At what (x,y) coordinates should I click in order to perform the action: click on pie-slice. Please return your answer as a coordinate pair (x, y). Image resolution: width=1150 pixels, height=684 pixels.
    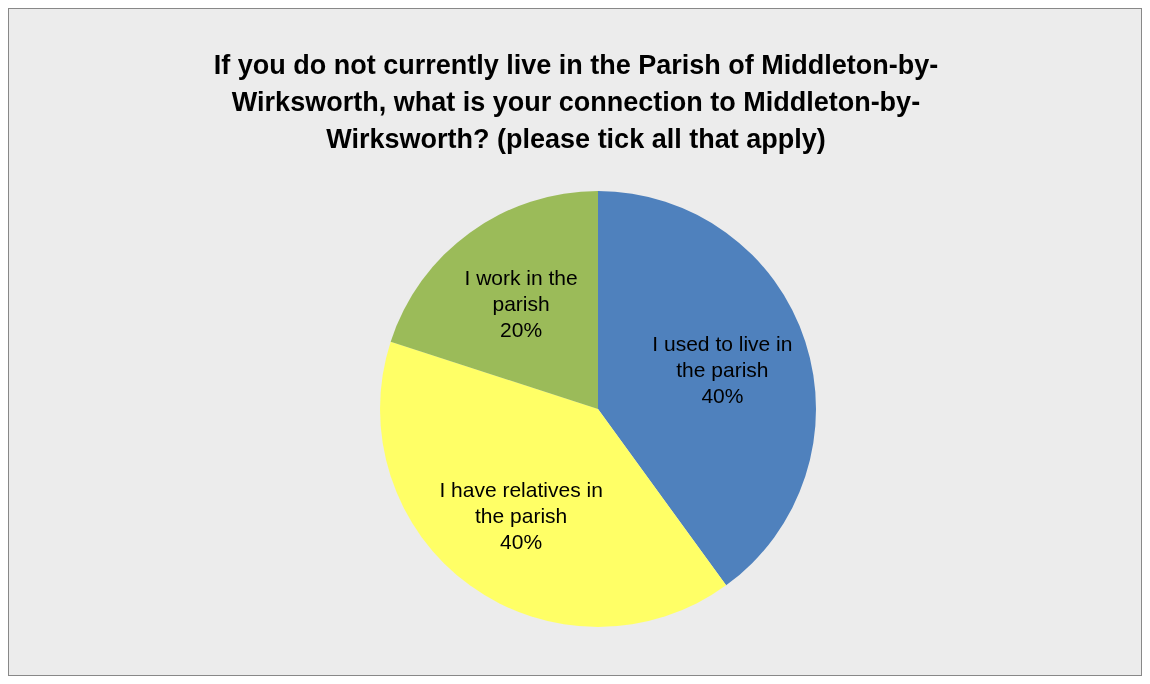
    Looking at the image, I should click on (494, 300).